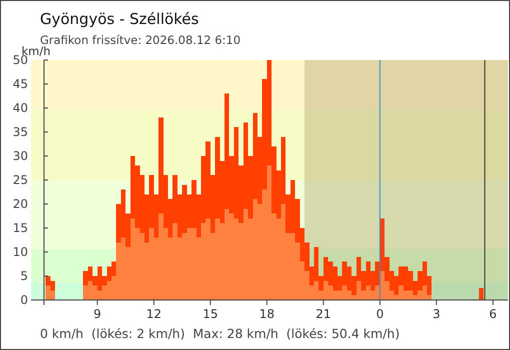 The width and height of the screenshot is (510, 350). I want to click on text: 0 km/h (lökés: 2 km/h) Max: 28 km/h (lökés: 50.4 km/h), so click(220, 333).